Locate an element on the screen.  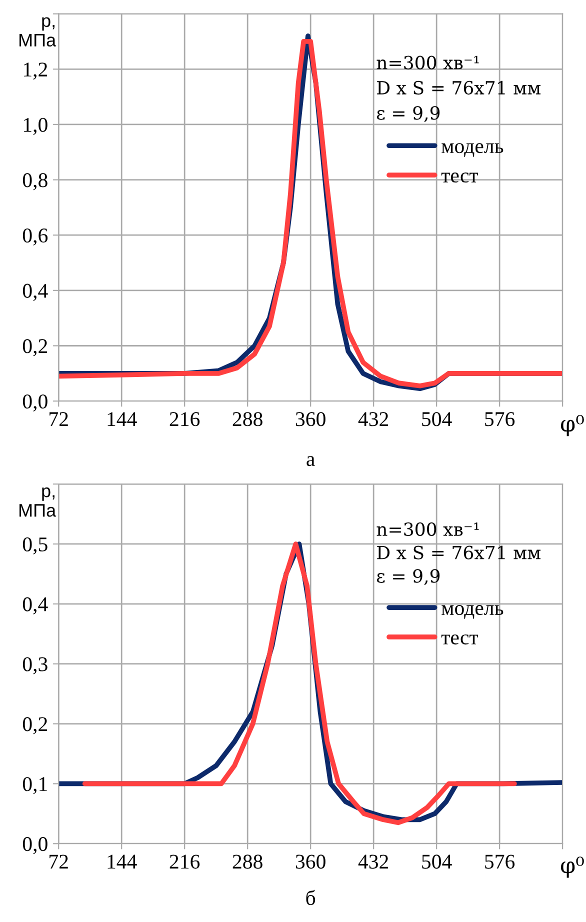
y-tick-label: 0,3 is located at coordinates (35, 665).